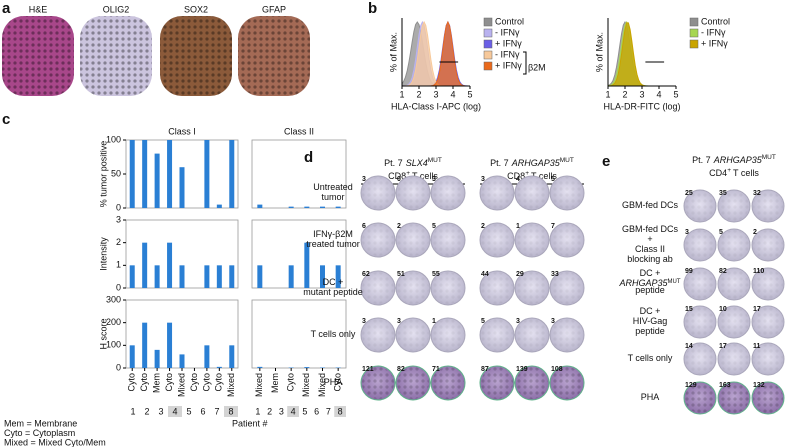 The height and width of the screenshot is (447, 800). What do you see at coordinates (332, 197) in the screenshot?
I see `row-label-line: tumor` at bounding box center [332, 197].